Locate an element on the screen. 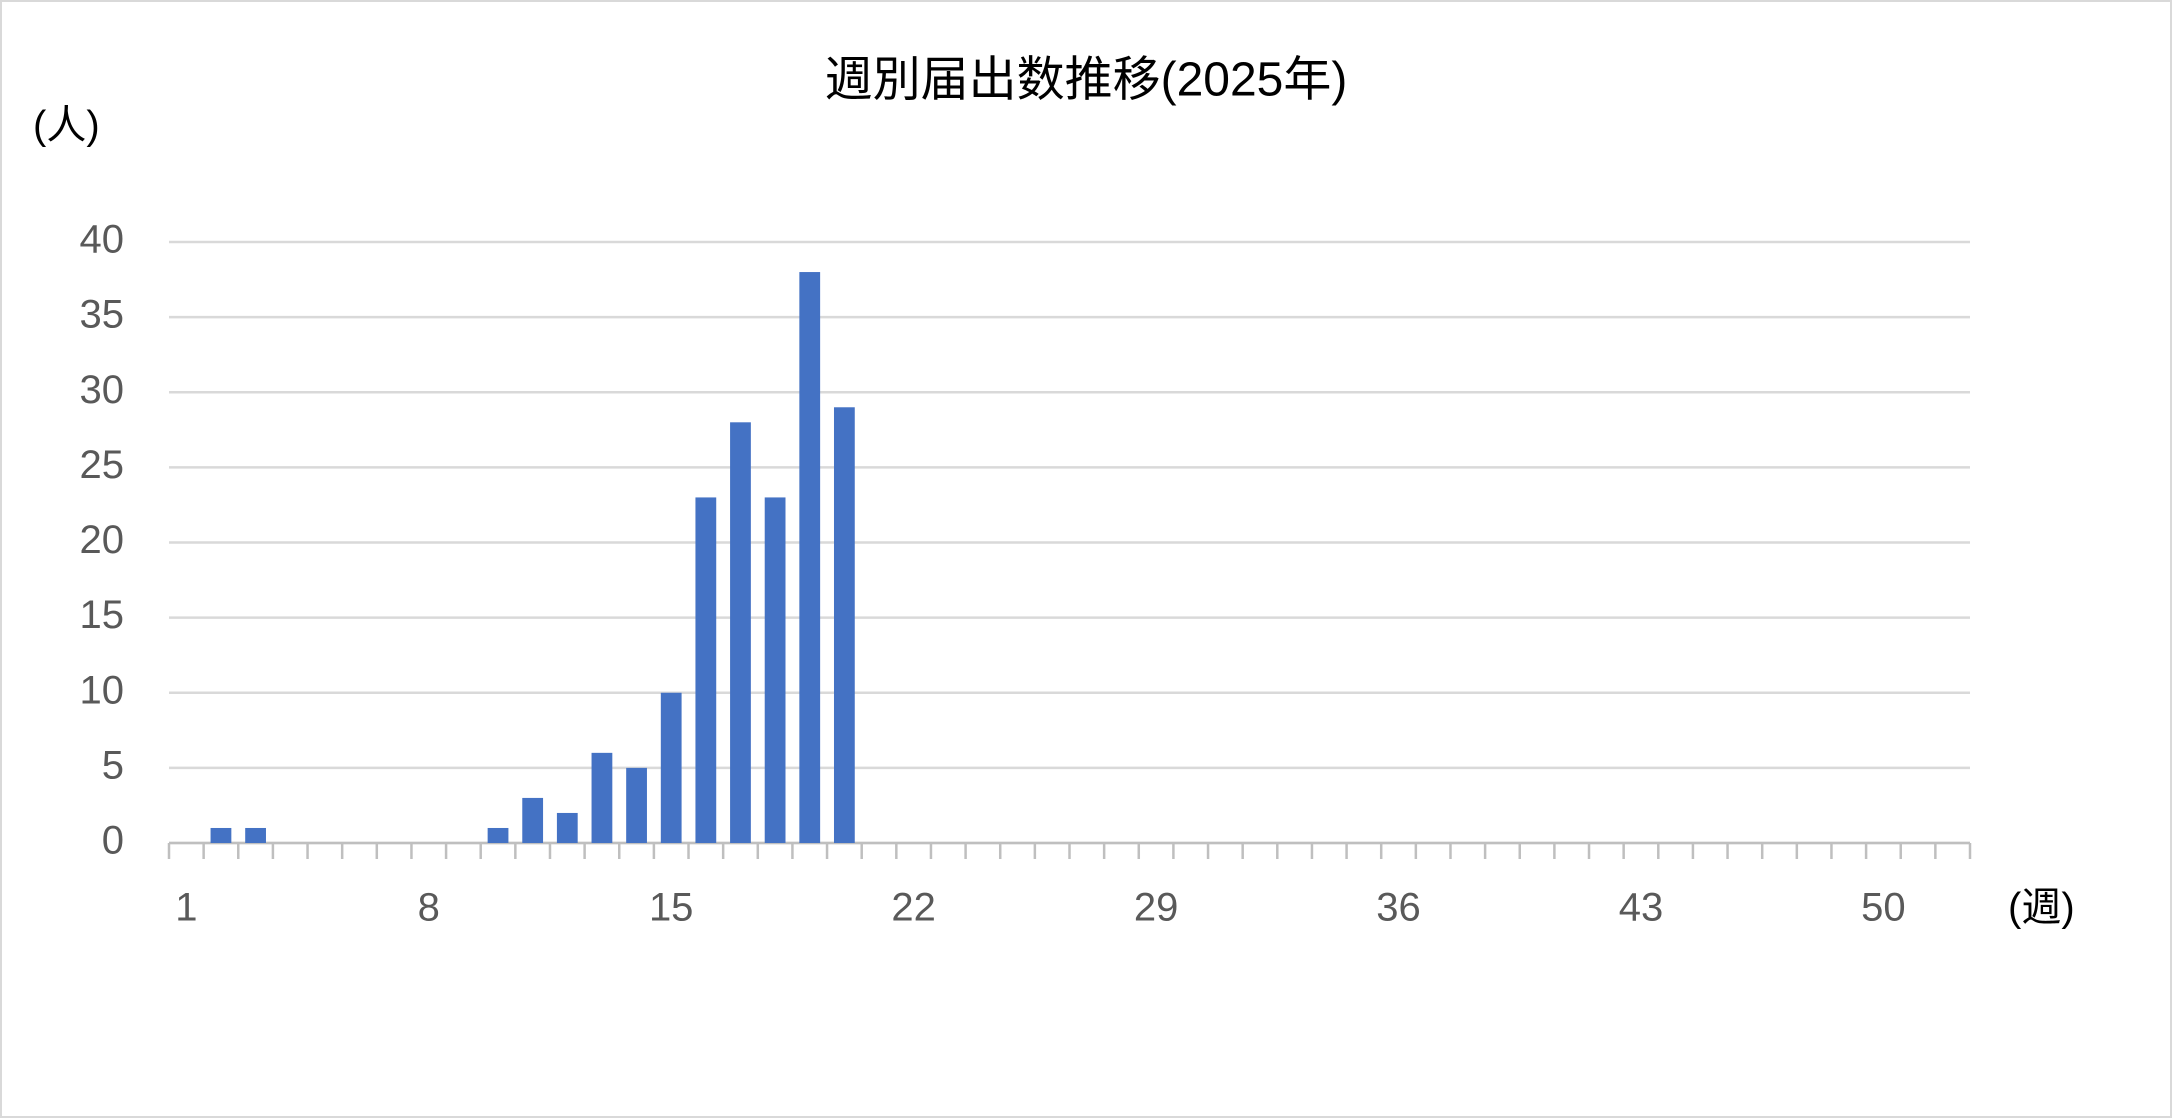 This screenshot has height=1118, width=2172. y-tick-label: 0 is located at coordinates (113, 841).